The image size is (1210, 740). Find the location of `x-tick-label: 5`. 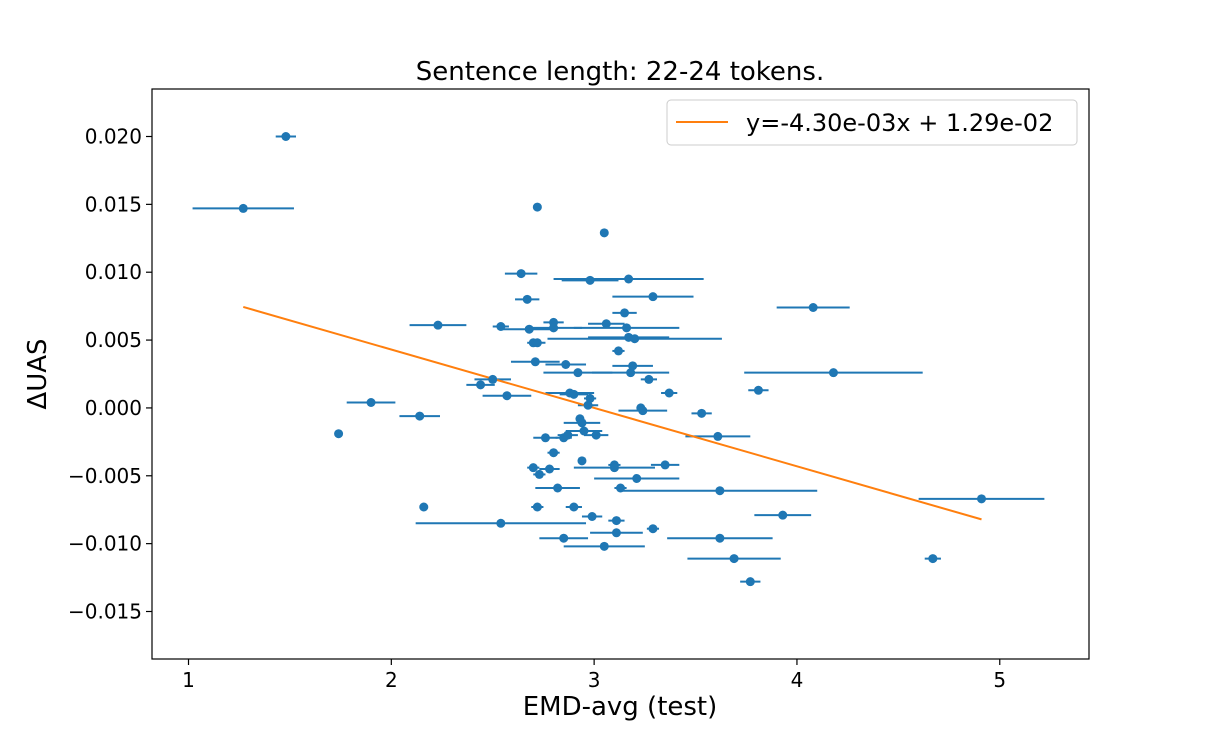

x-tick-label: 5 is located at coordinates (999, 680).